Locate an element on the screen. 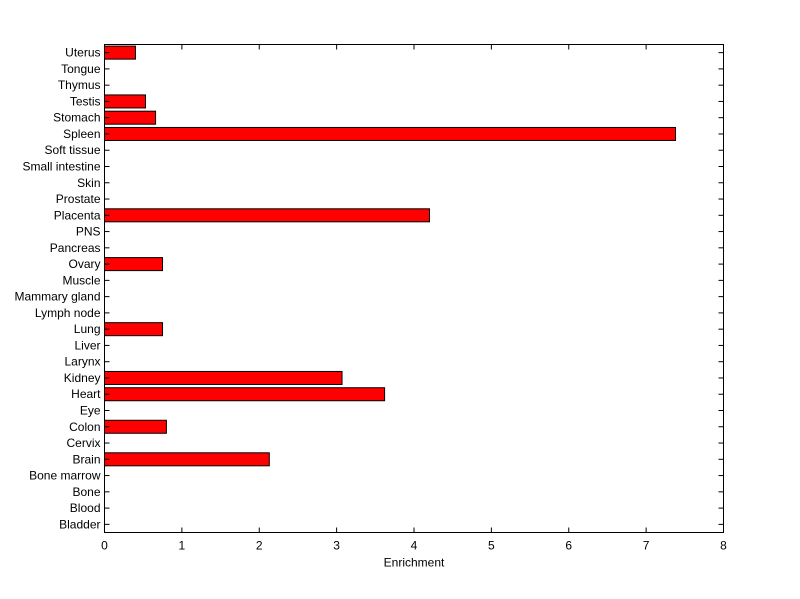  y-tick-label-blood: Blood is located at coordinates (85, 508).